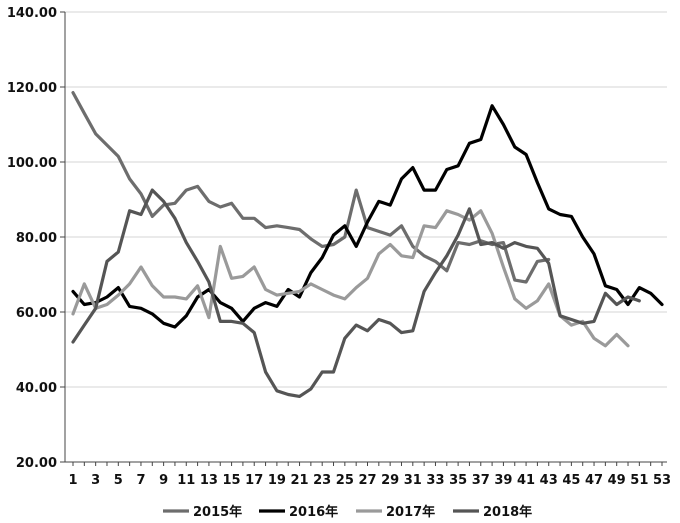 The width and height of the screenshot is (680, 523). I want to click on x-tick-label: 31, so click(413, 480).